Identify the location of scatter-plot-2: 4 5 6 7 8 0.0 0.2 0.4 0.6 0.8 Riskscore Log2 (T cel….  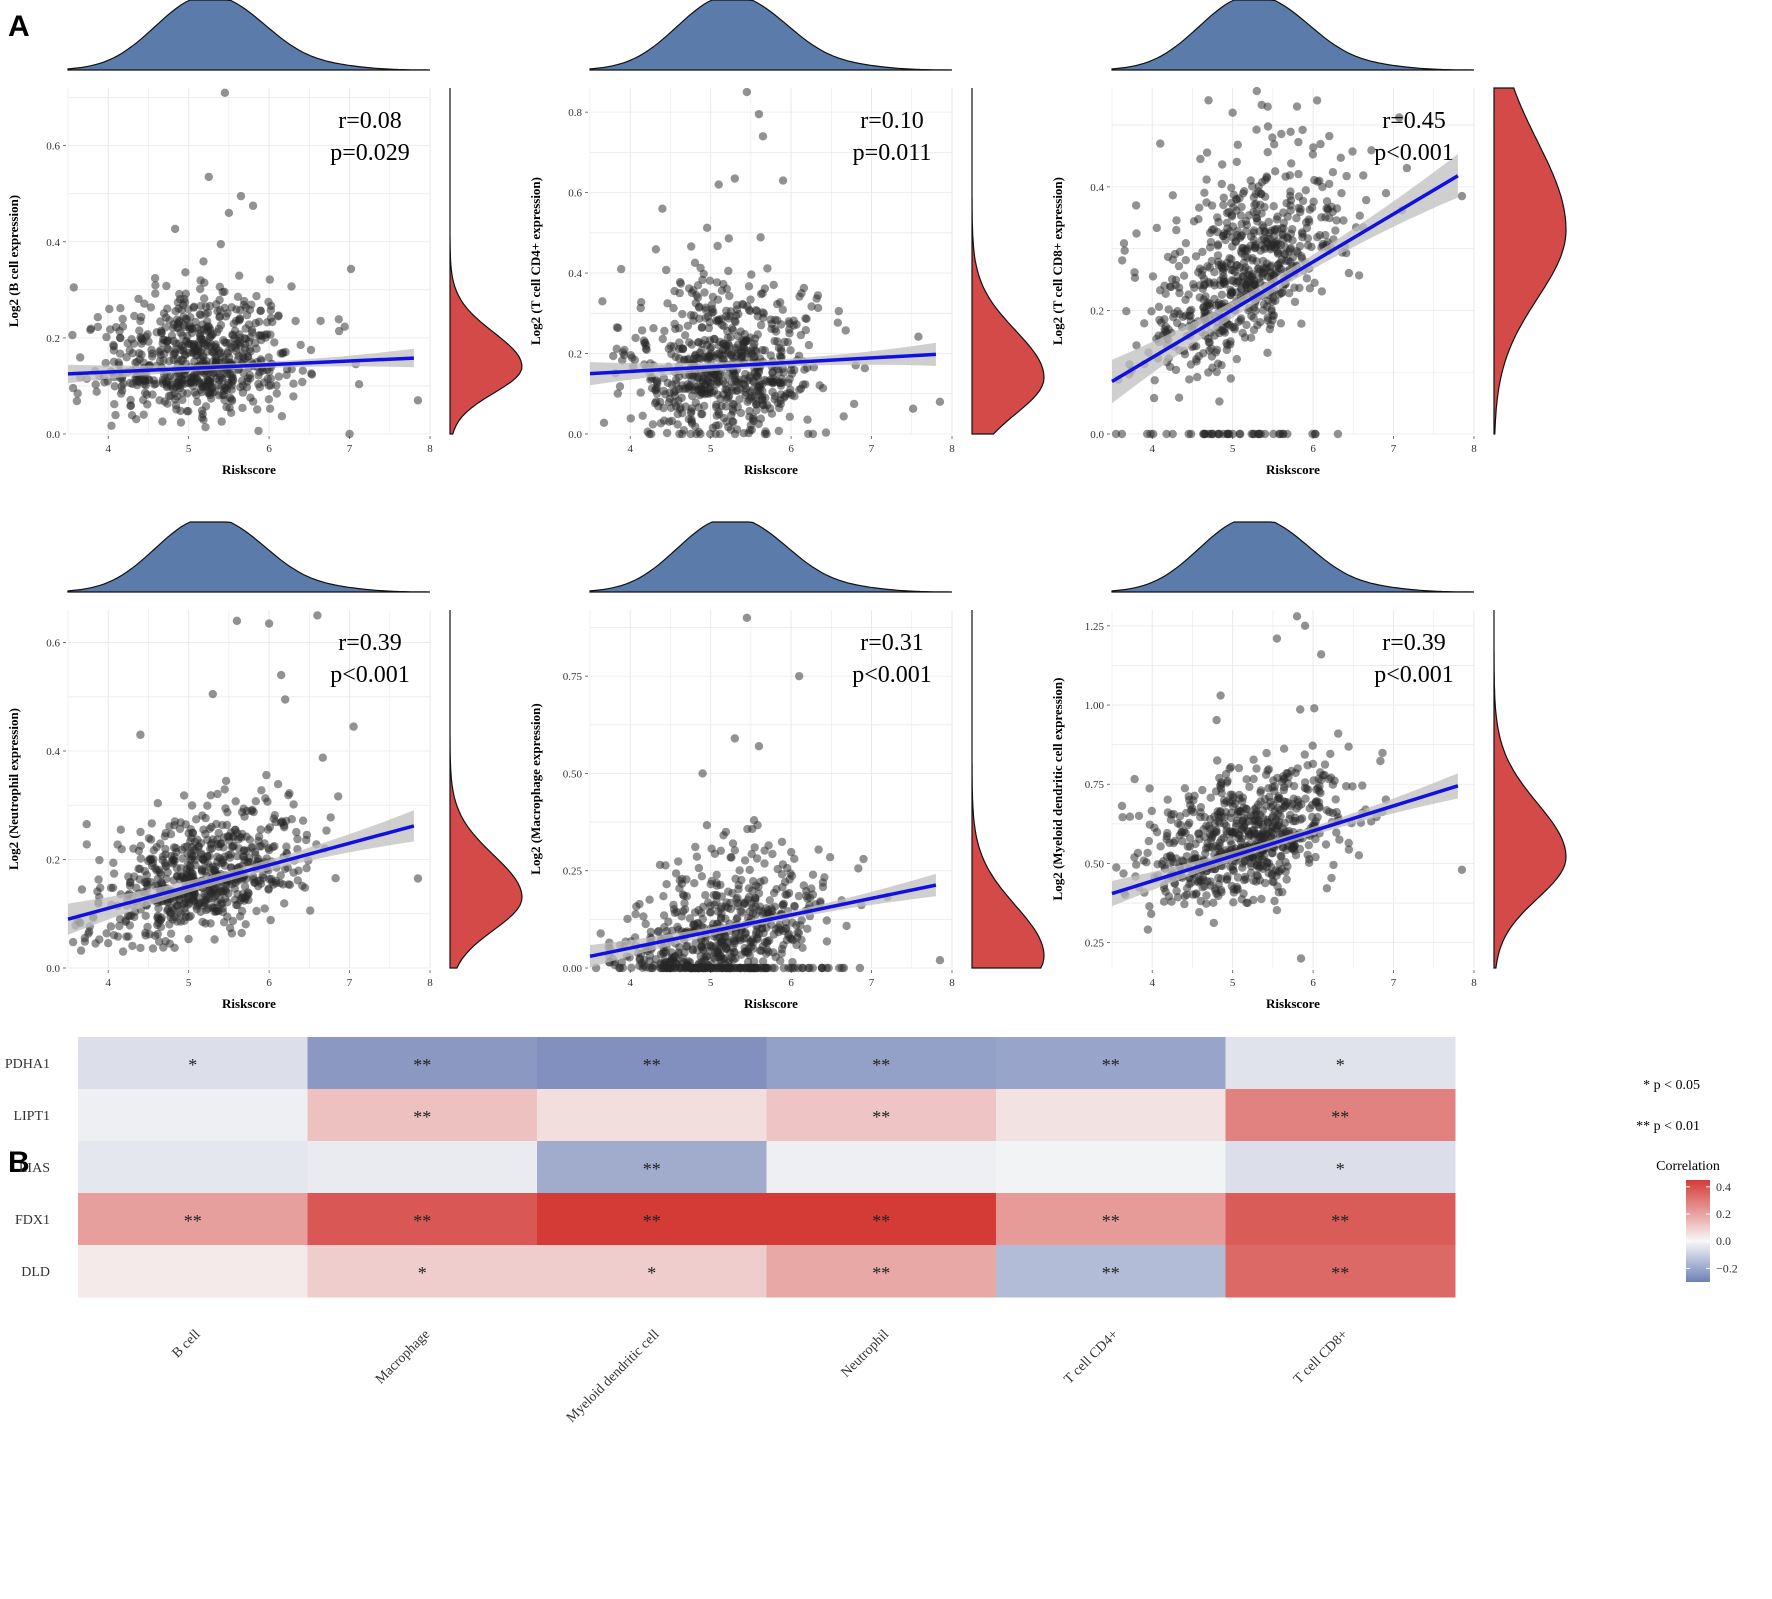
(786, 238).